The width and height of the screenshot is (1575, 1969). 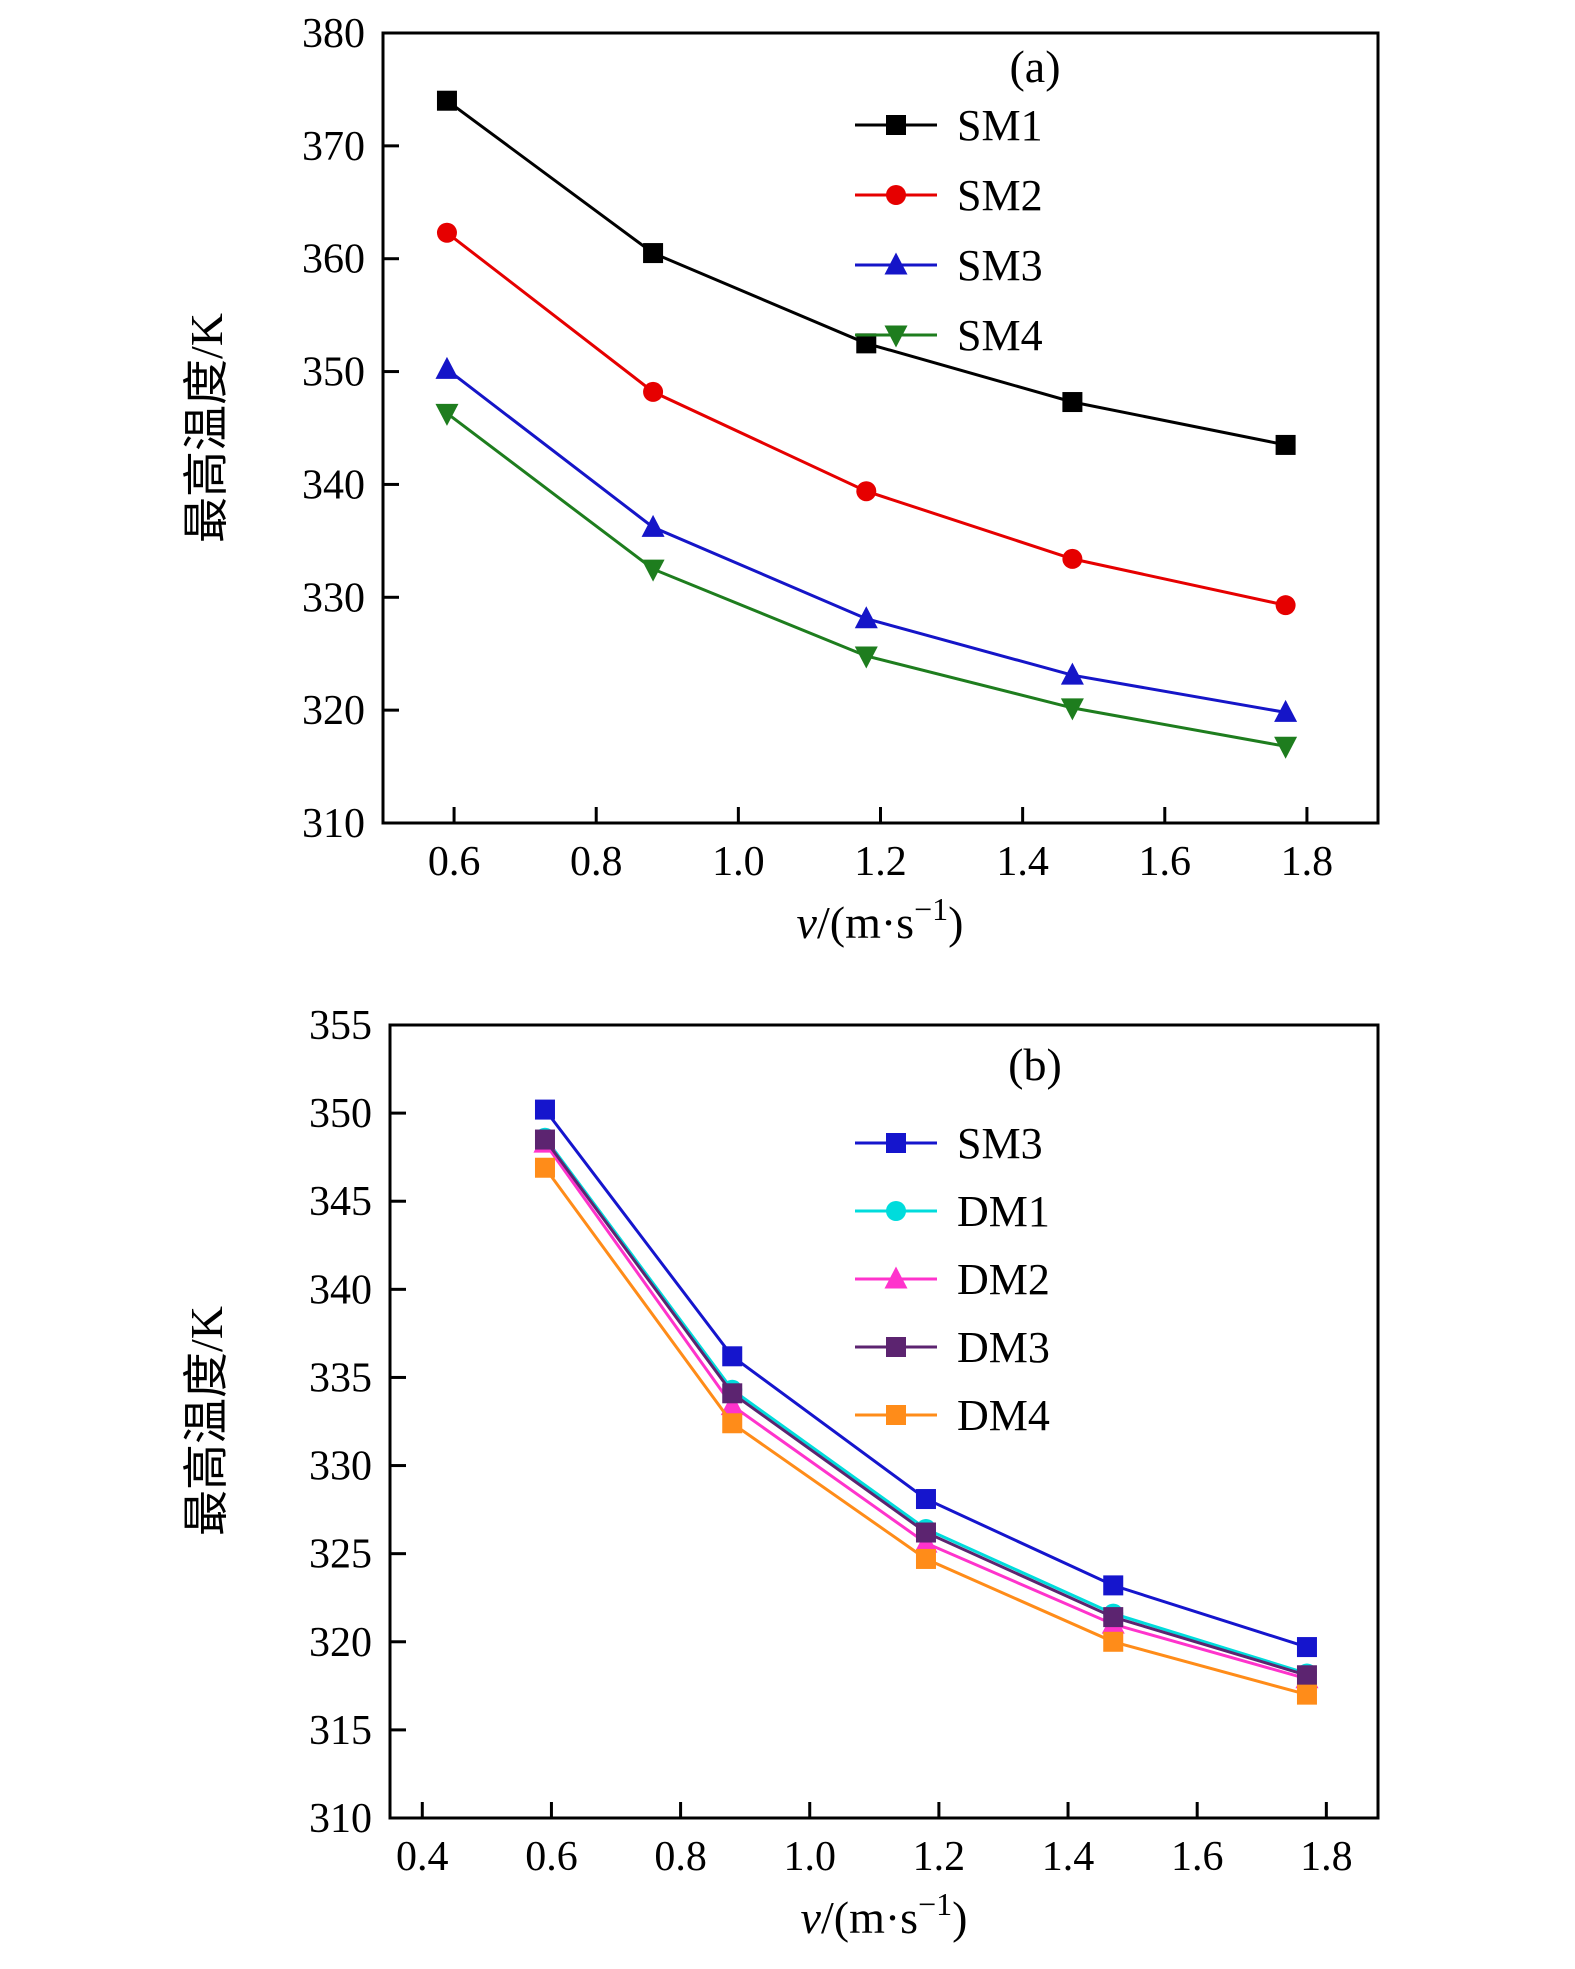 I want to click on series-SM1, so click(x=866, y=272).